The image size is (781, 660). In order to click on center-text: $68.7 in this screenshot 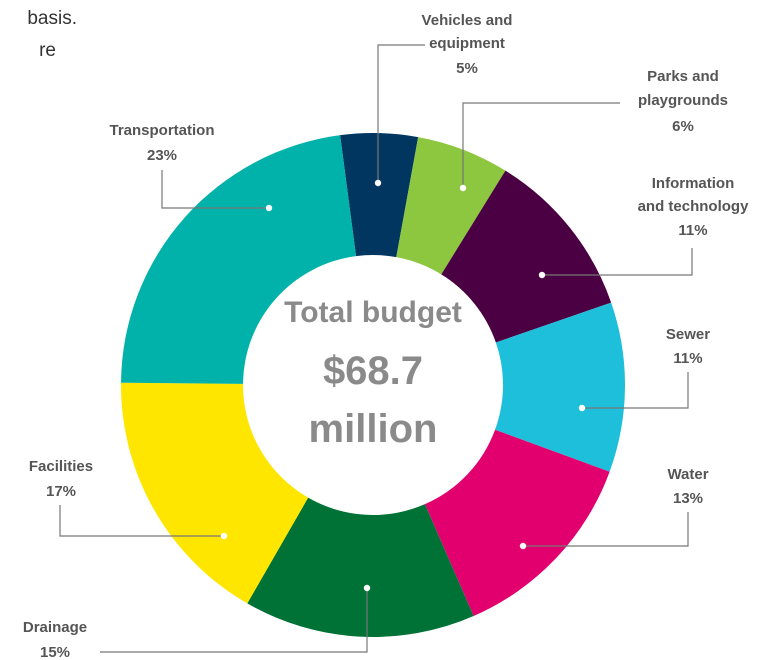, I will do `click(373, 371)`.